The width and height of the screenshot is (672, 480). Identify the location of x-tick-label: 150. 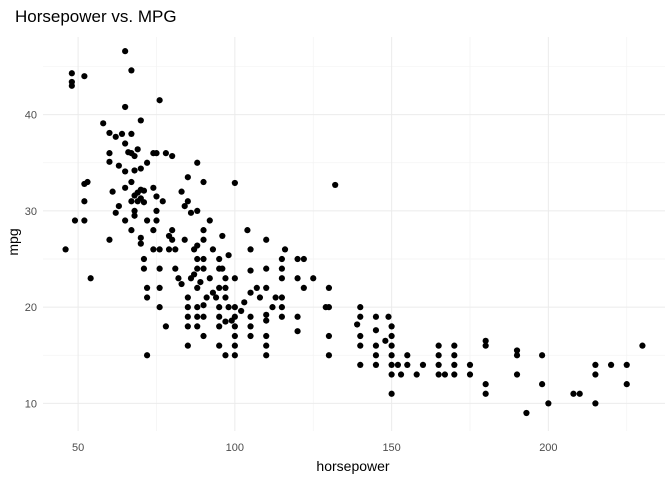
(391, 448).